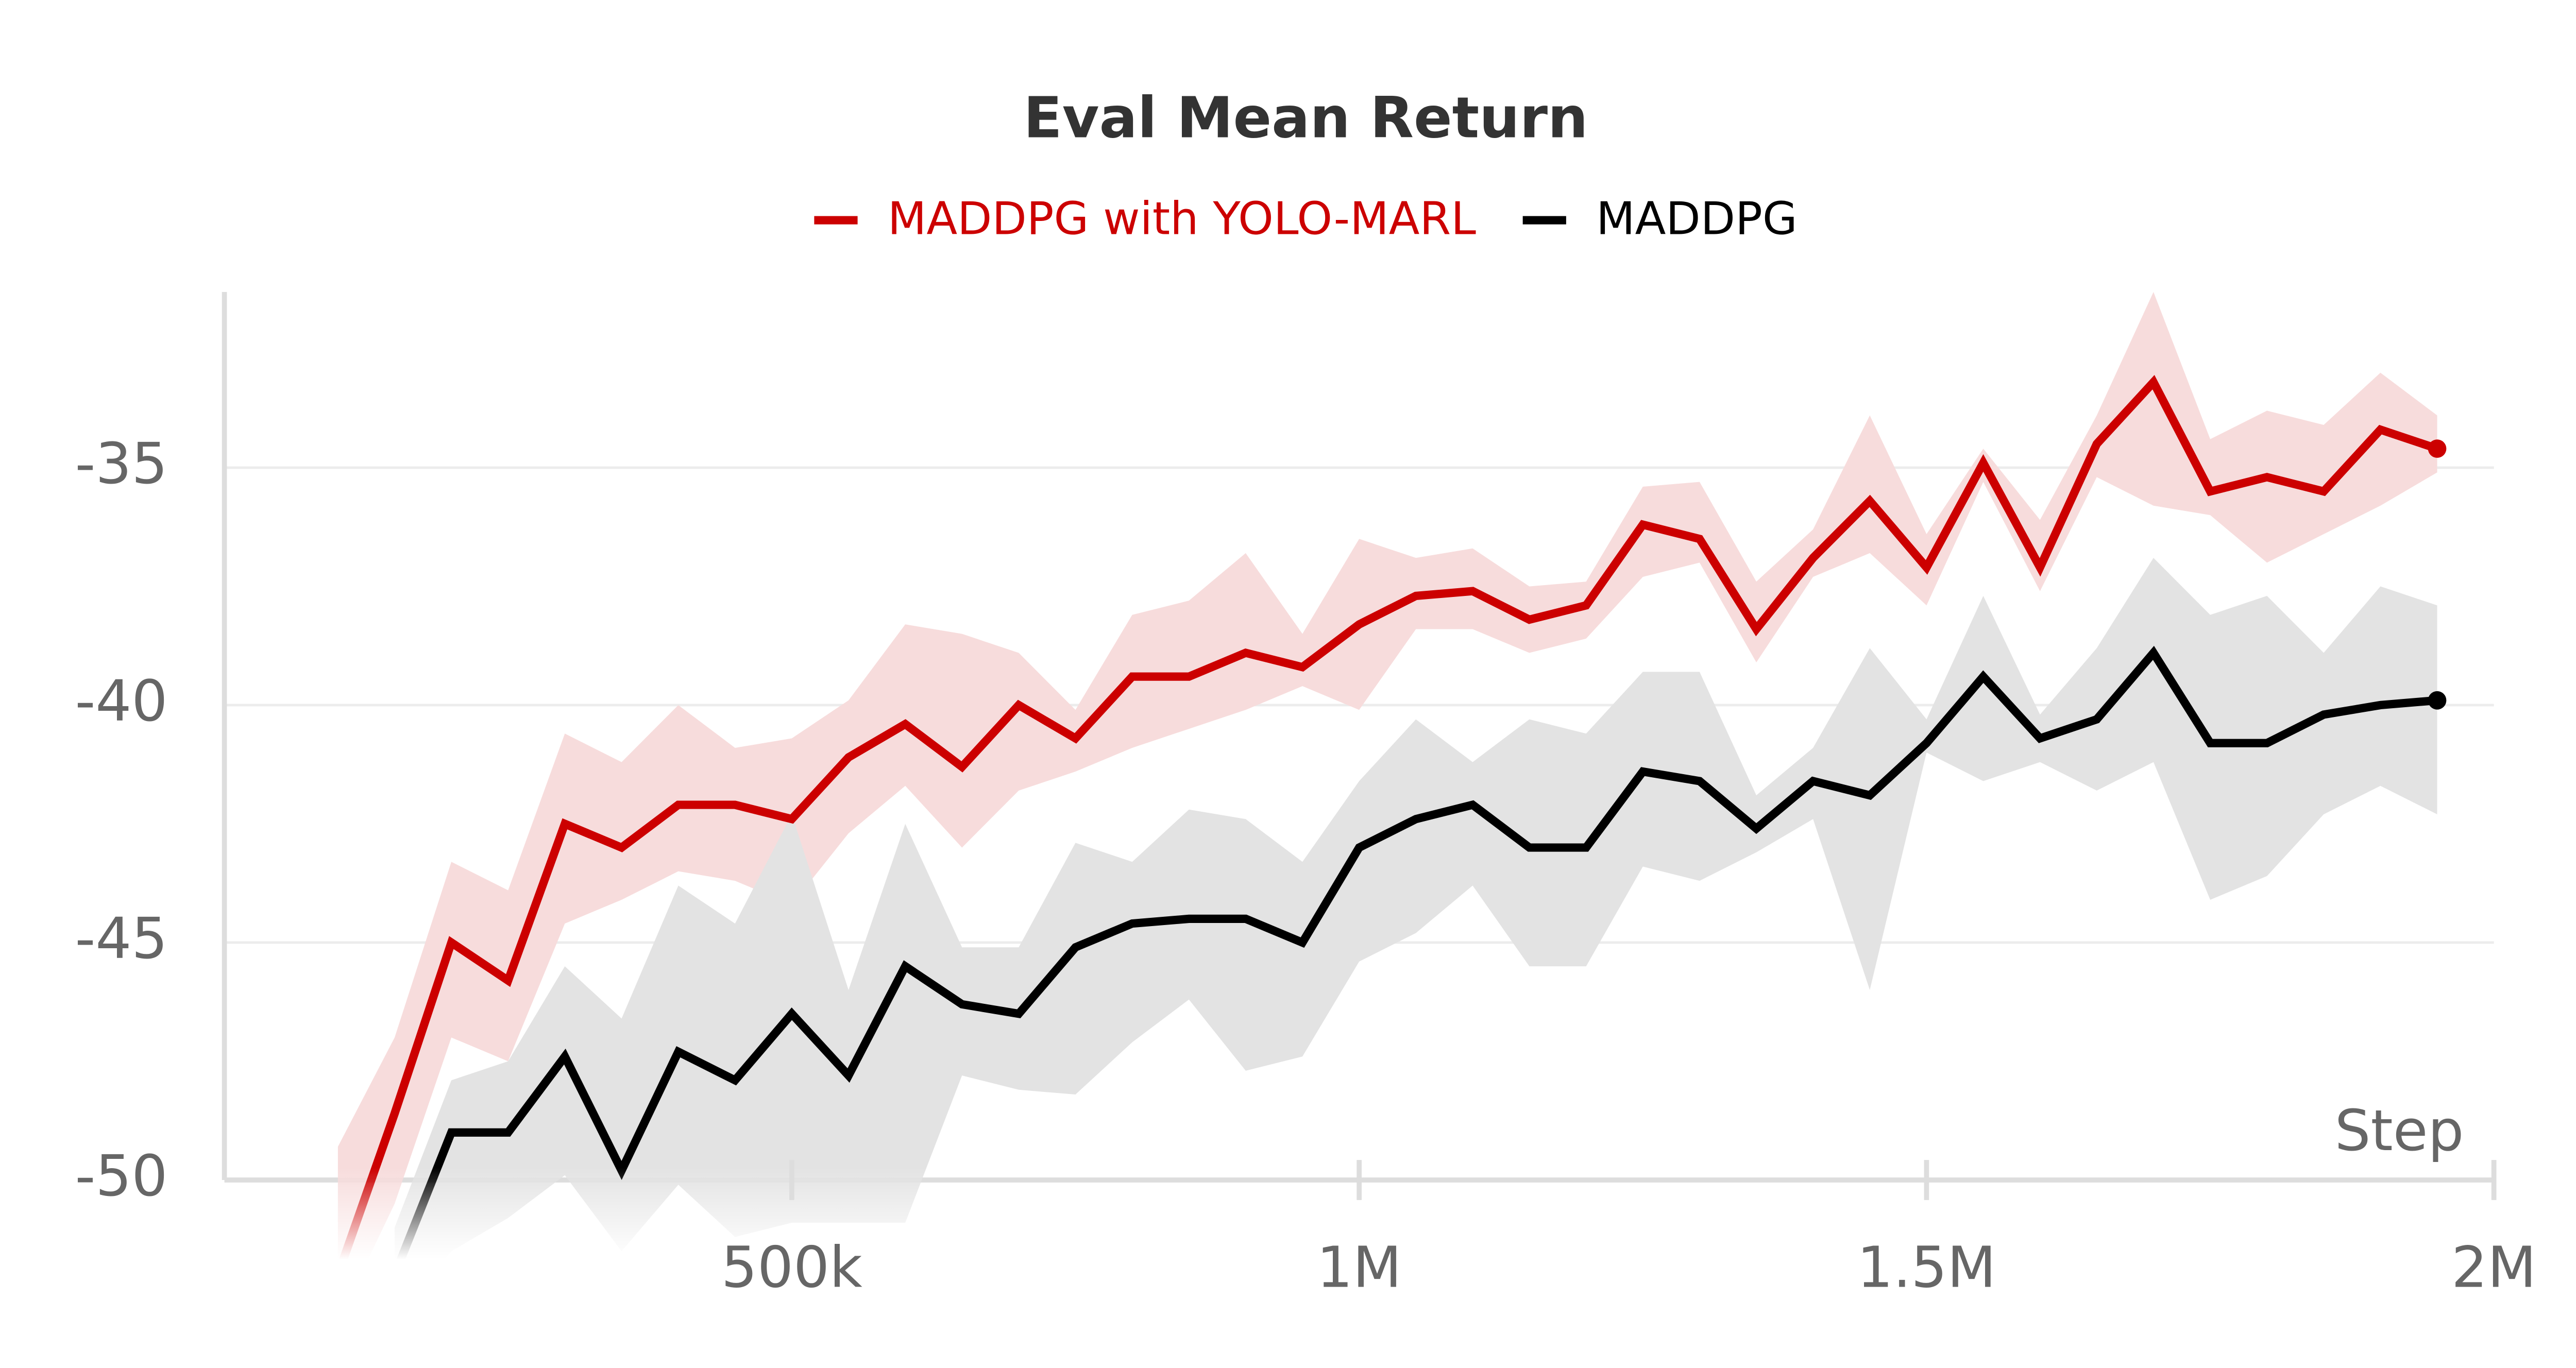 The image size is (2576, 1368). I want to click on x-tick-label: 1M, so click(1359, 1267).